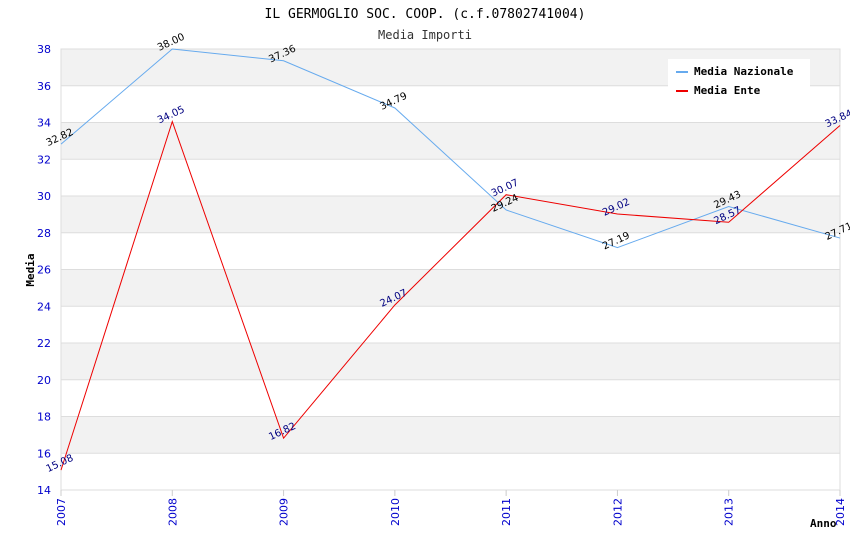 The width and height of the screenshot is (850, 550). What do you see at coordinates (425, 35) in the screenshot?
I see `chart-subtitle: Media Importi` at bounding box center [425, 35].